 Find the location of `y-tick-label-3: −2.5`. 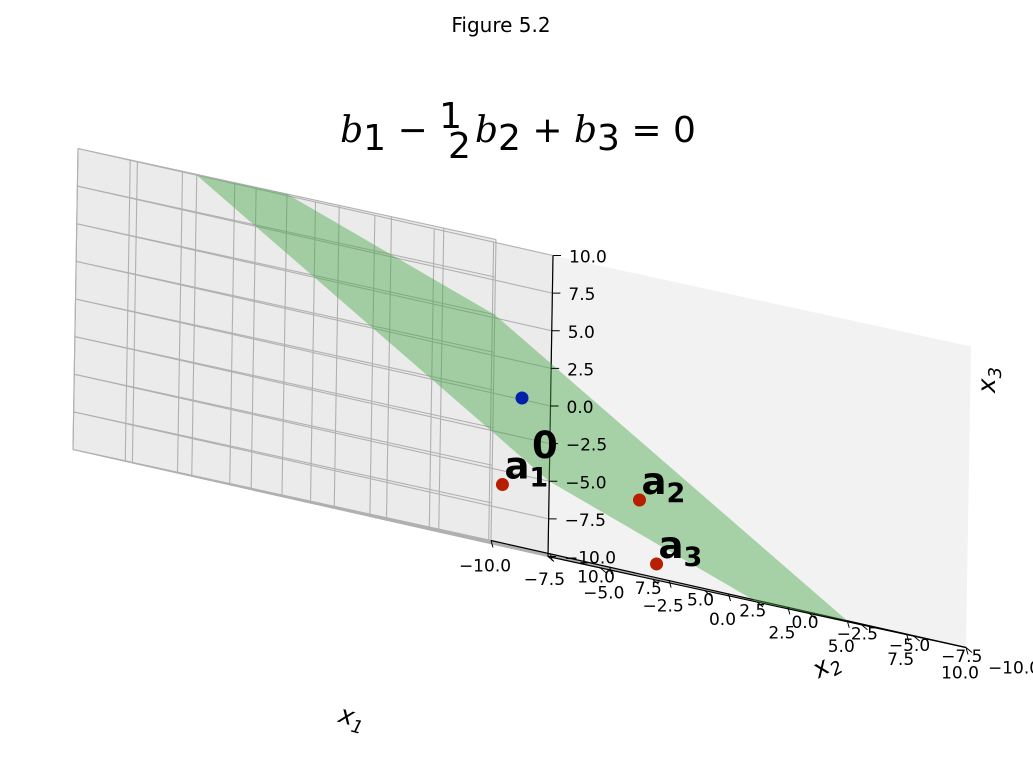

y-tick-label-3: −2.5 is located at coordinates (857, 634).